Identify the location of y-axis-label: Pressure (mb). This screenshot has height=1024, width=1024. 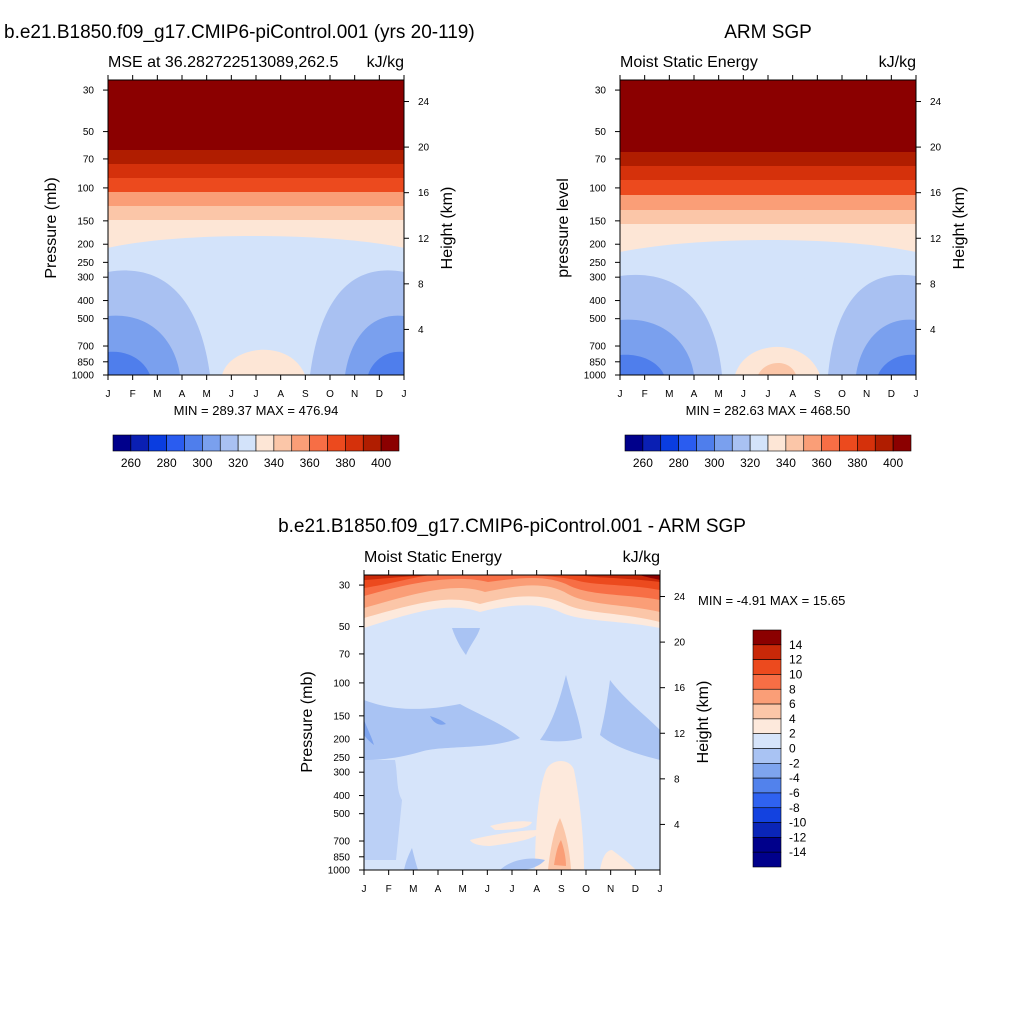
(51, 227).